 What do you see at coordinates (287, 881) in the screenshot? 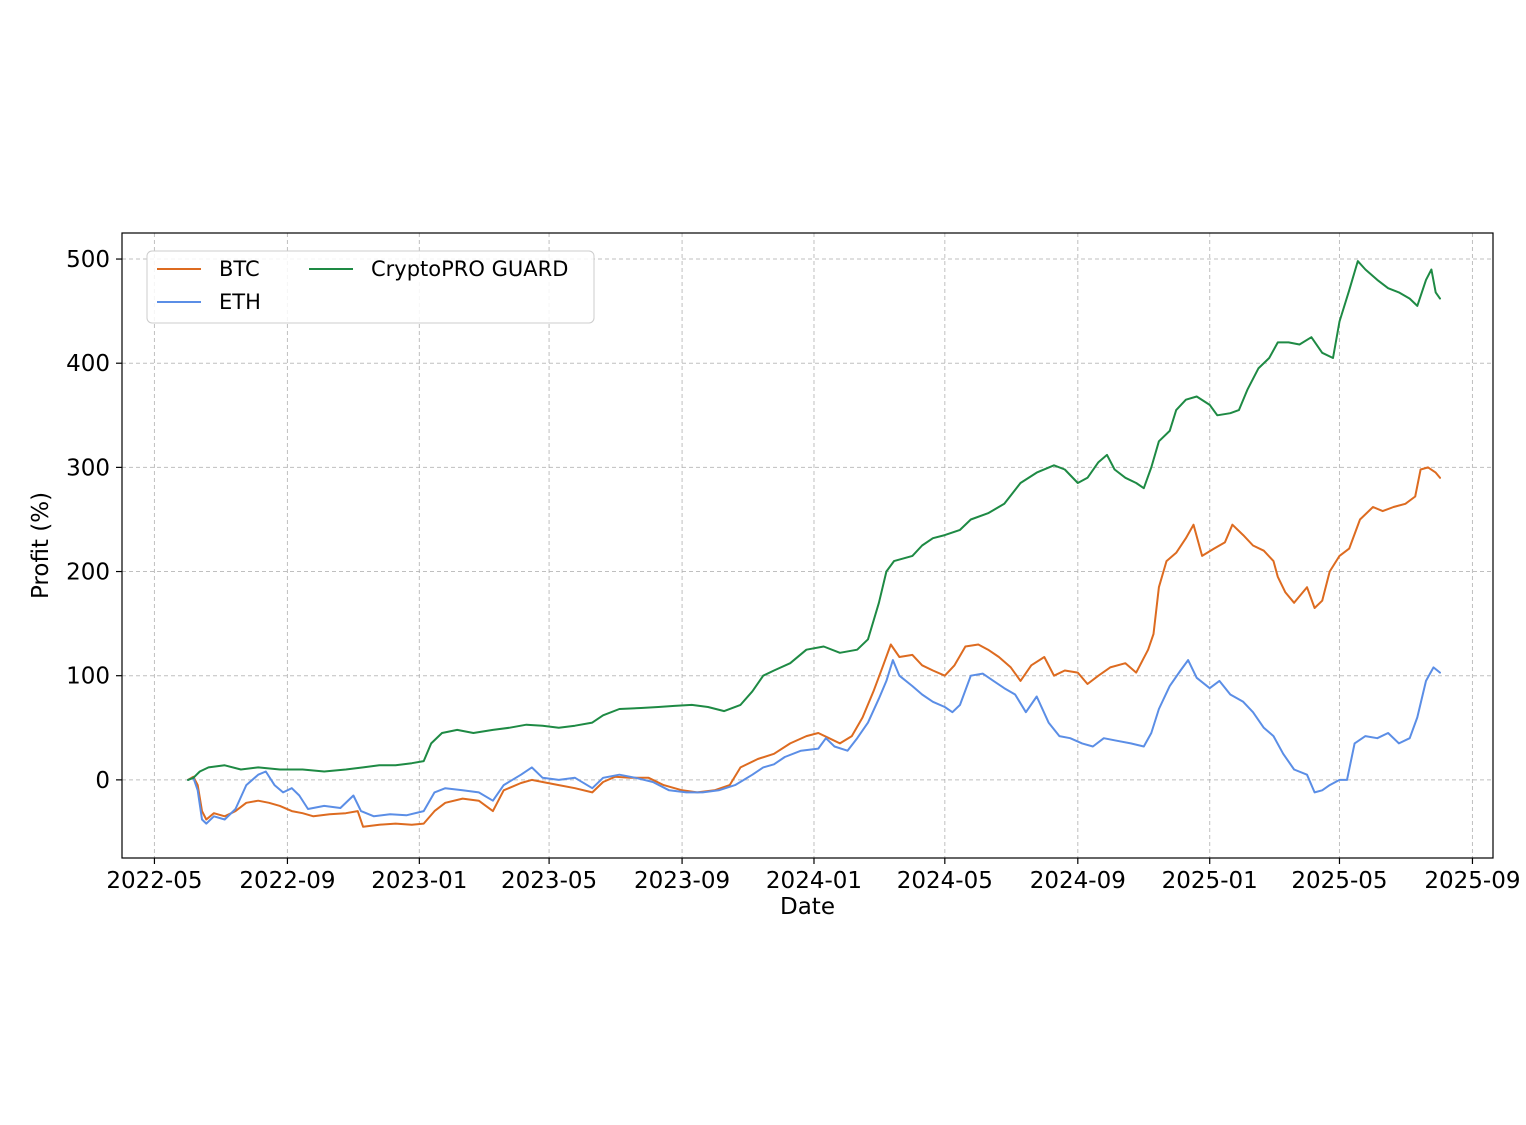
I see `x-tick-label: 2022-09` at bounding box center [287, 881].